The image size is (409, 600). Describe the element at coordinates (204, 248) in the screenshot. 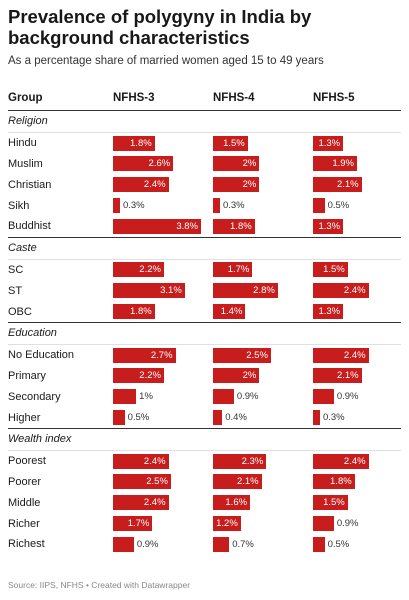

I see `group-label: Caste` at that location.